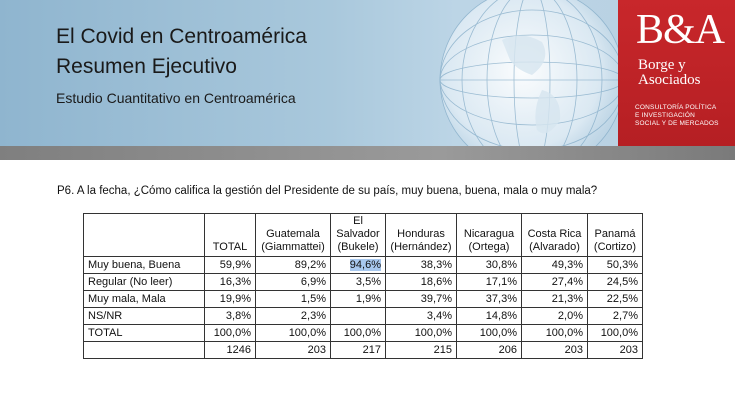  Describe the element at coordinates (489, 235) in the screenshot. I see `col-header-nicaragua: Nicaragua (Ortega)` at that location.